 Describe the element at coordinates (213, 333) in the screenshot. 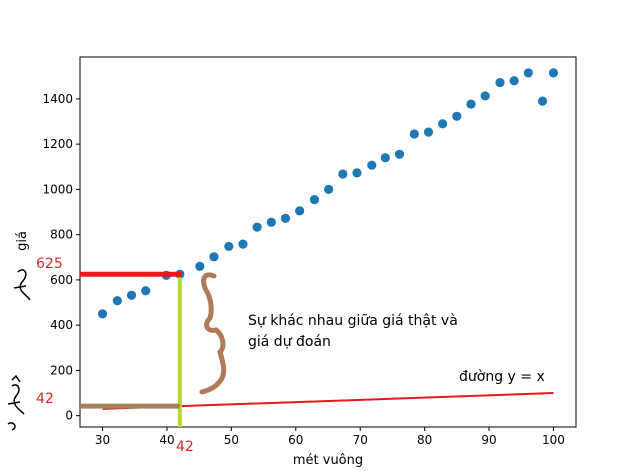

I see `difference-brace` at that location.